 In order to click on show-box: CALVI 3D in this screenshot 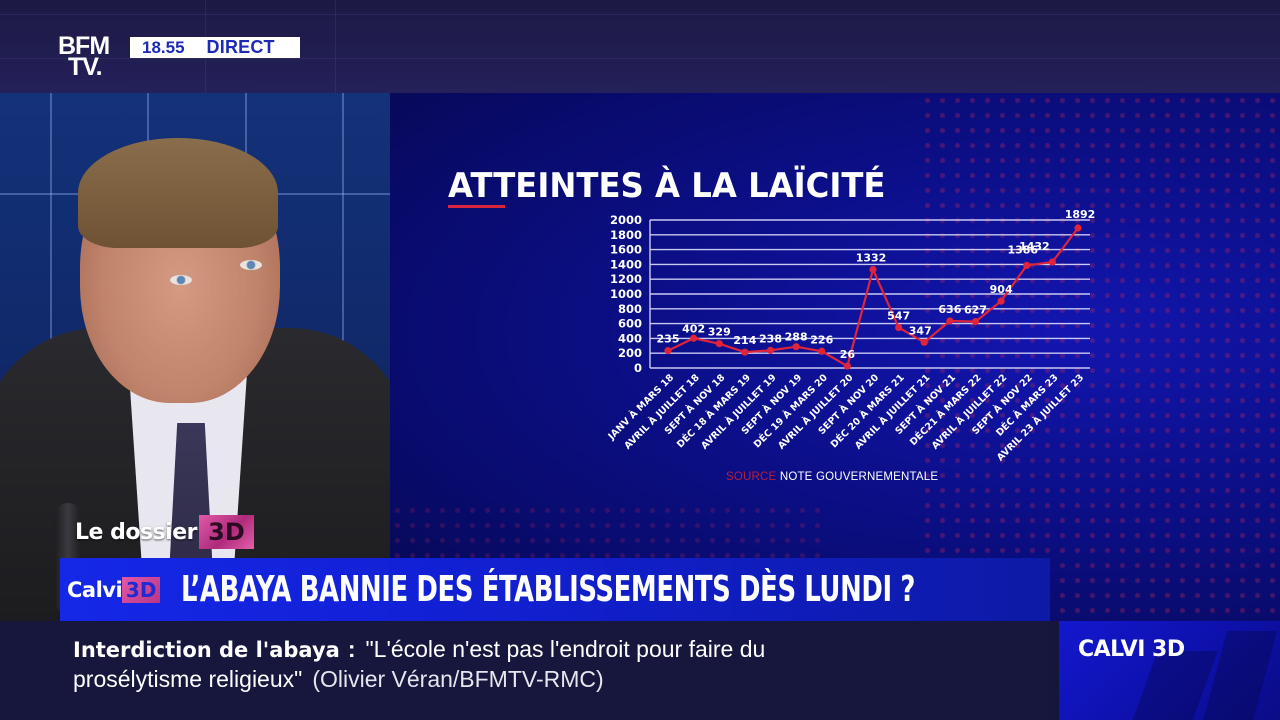, I will do `click(1165, 670)`.